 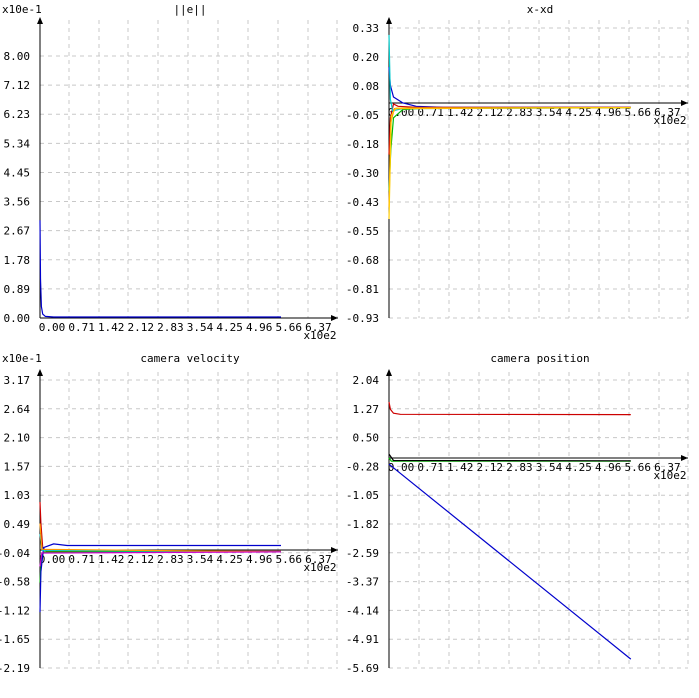 I want to click on y-tick-label: 4.45, so click(x=17, y=172).